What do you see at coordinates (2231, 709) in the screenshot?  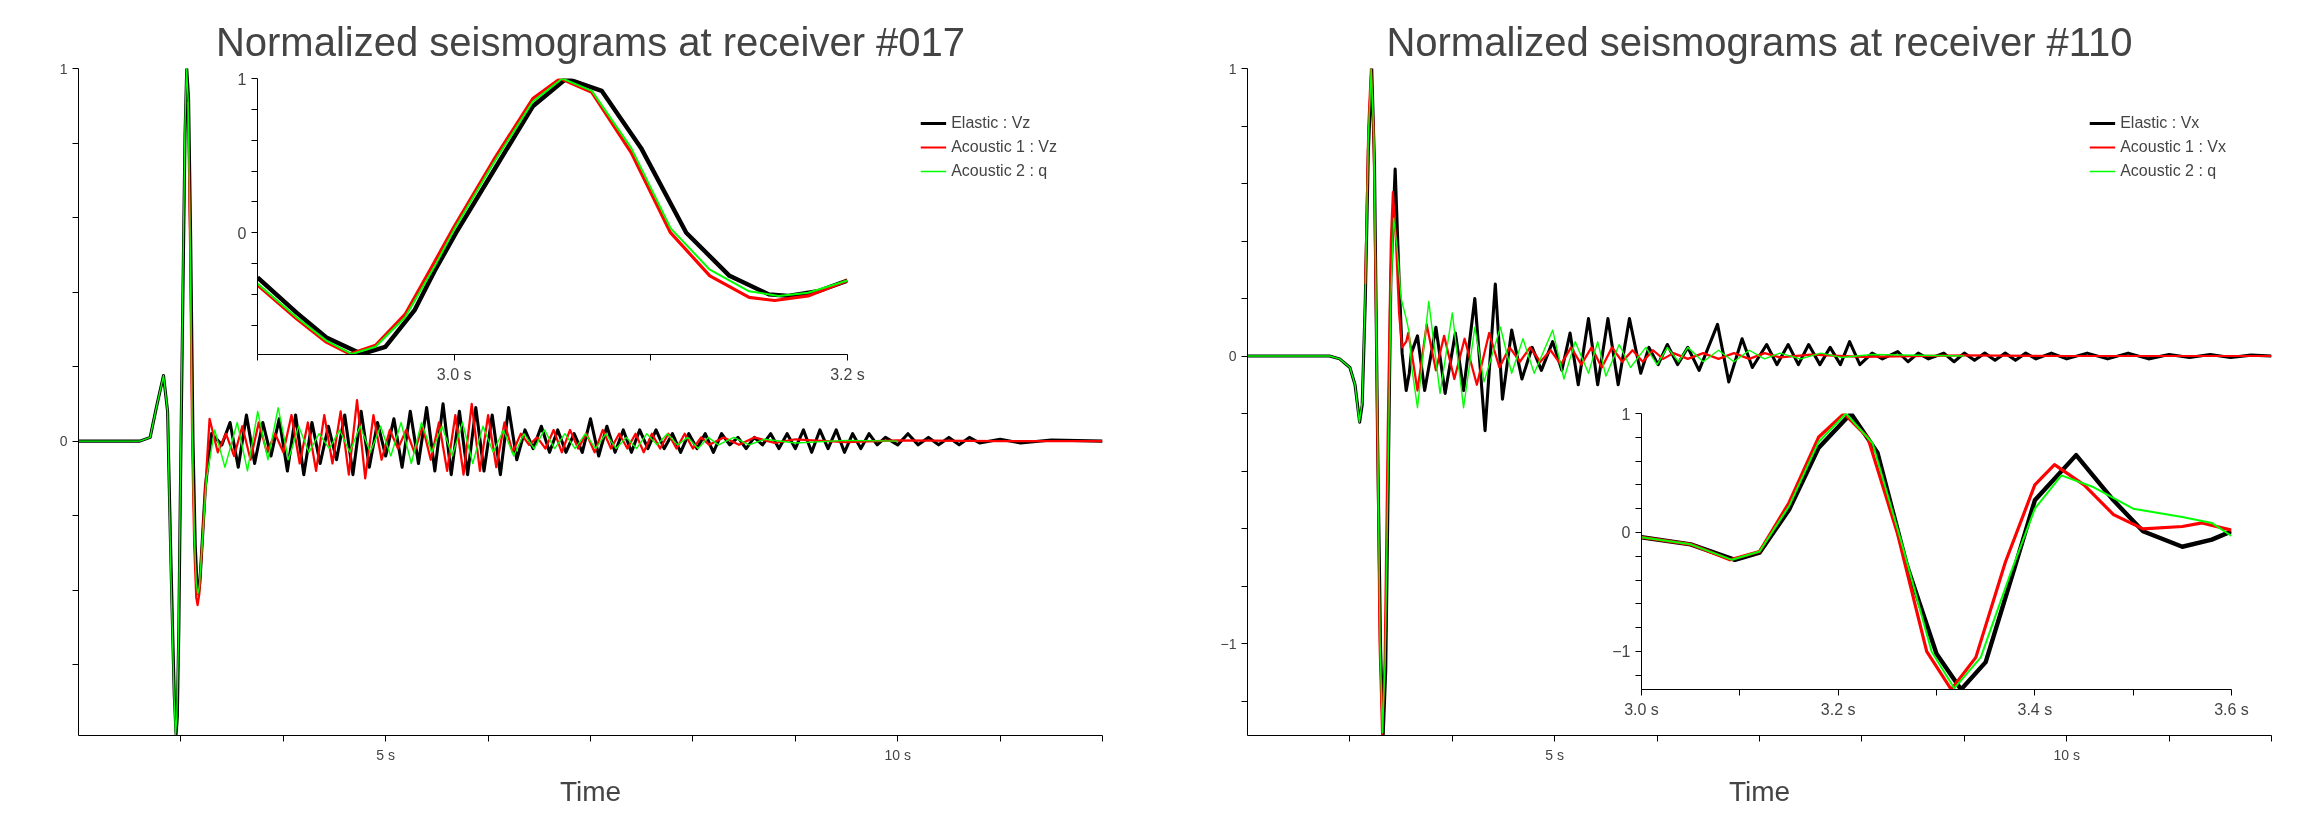 I see `x-tick-label: 3.6 s` at bounding box center [2231, 709].